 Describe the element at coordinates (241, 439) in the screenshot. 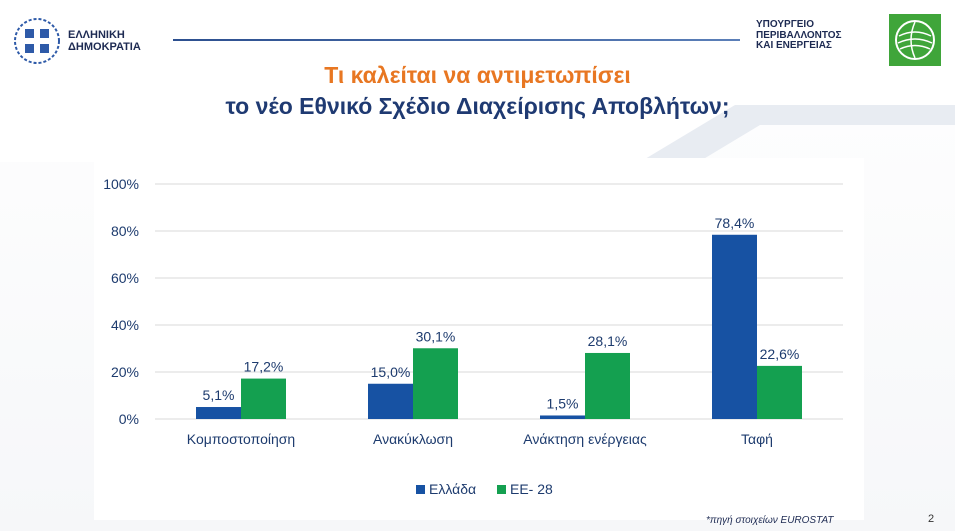

I see `x-tick-label: Κομποστοποίηση` at that location.